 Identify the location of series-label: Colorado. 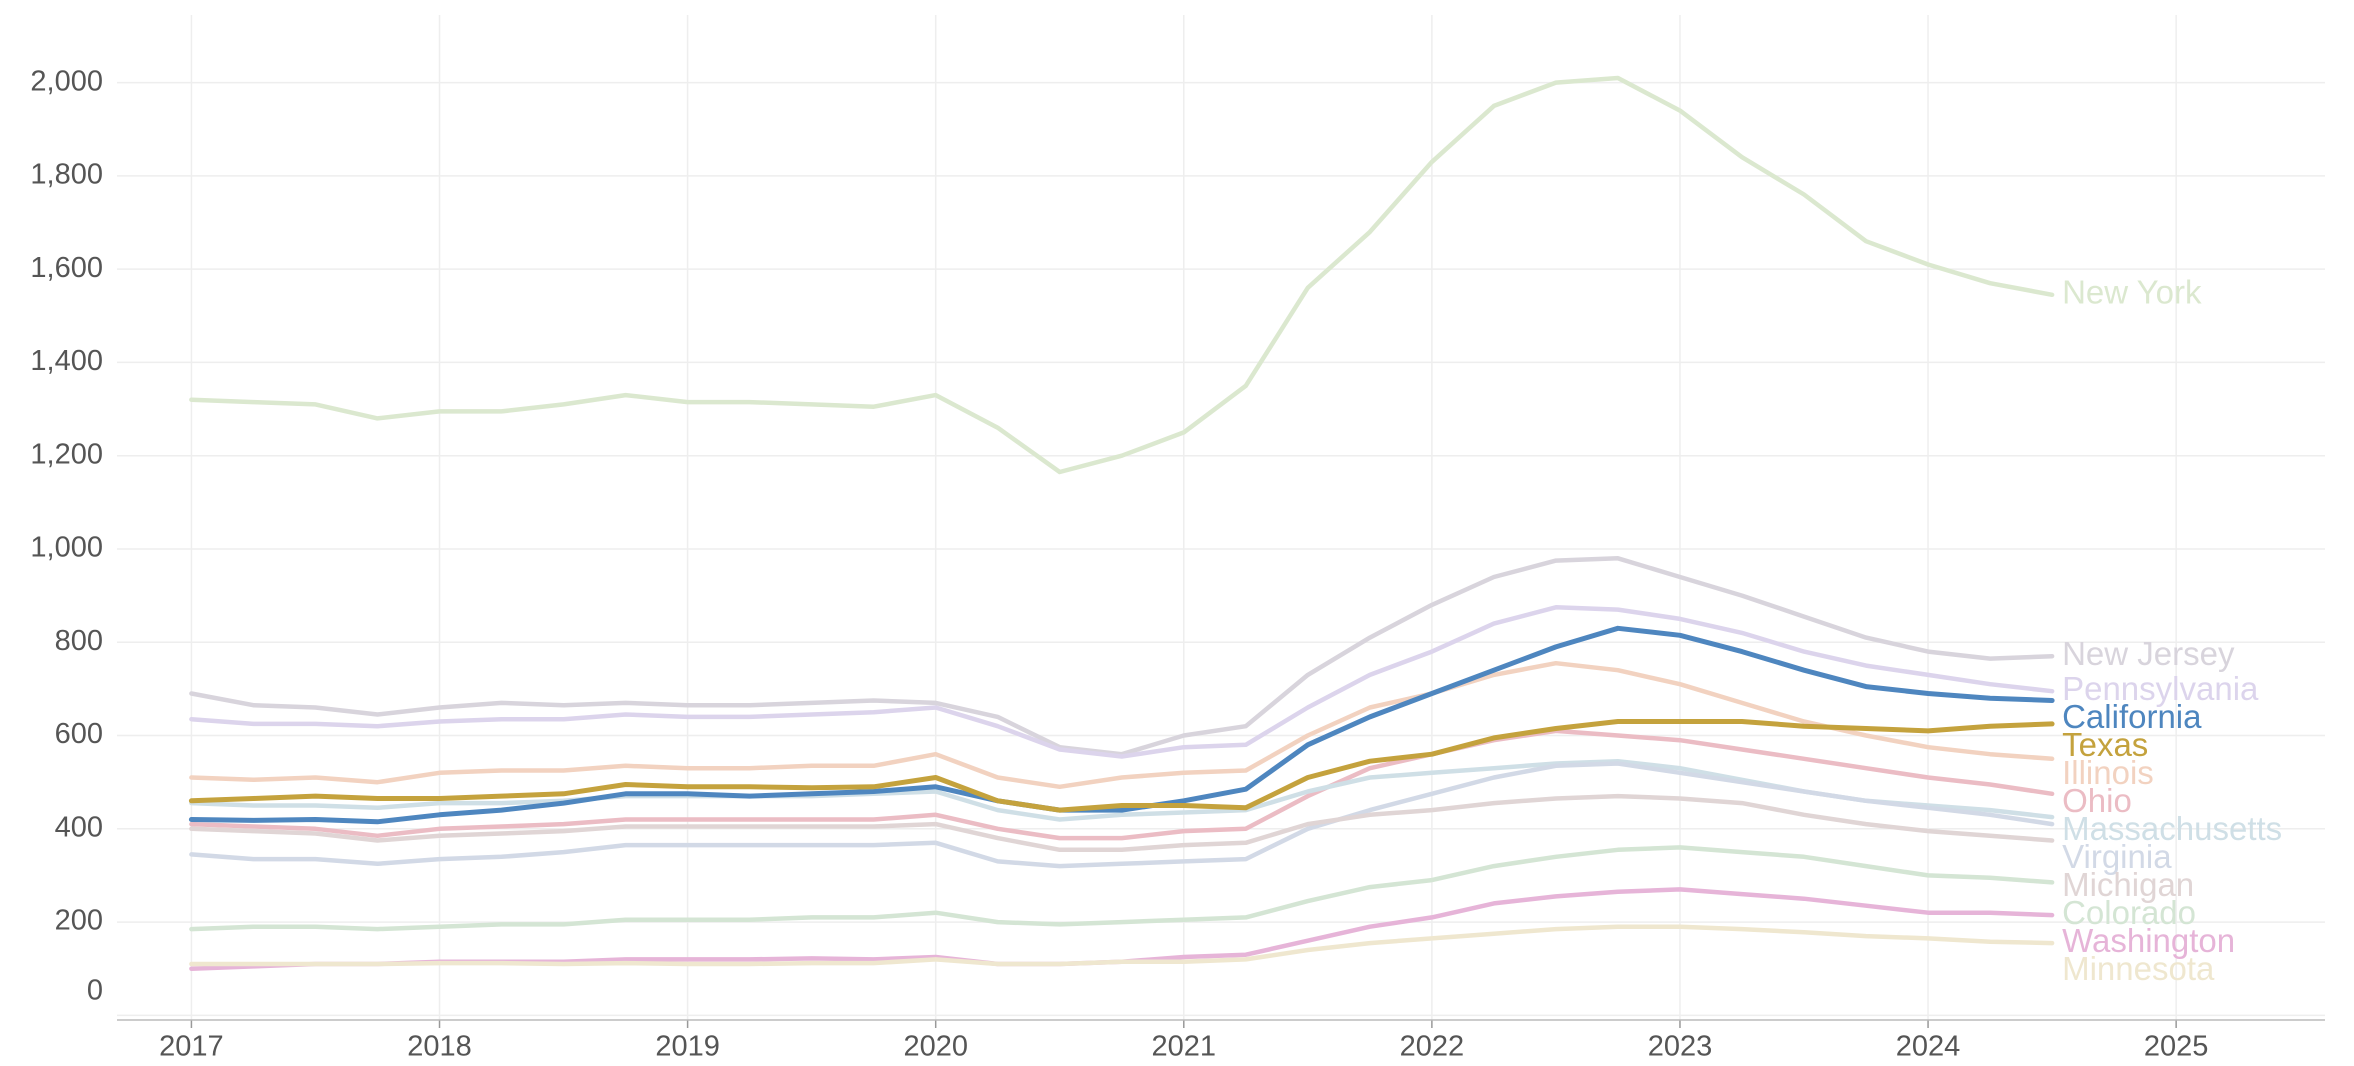
(2129, 912).